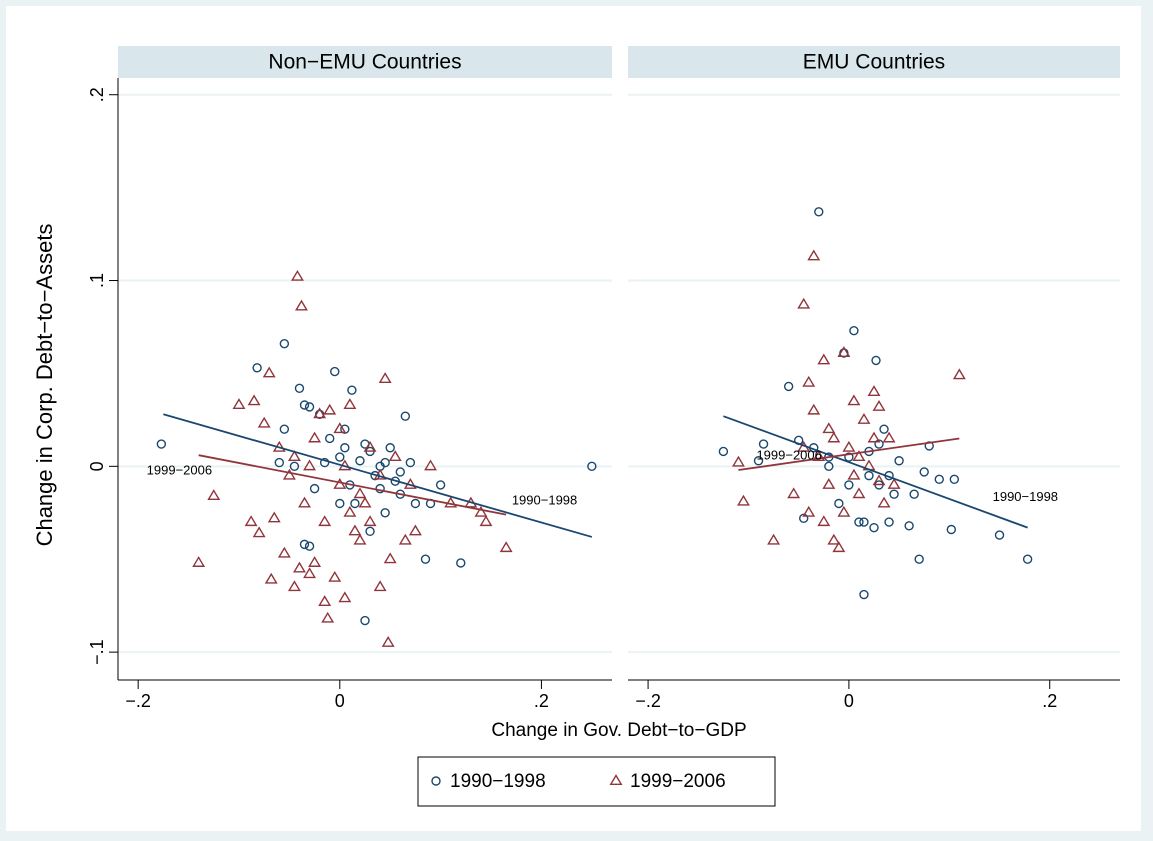 The height and width of the screenshot is (841, 1153). What do you see at coordinates (97, 466) in the screenshot?
I see `y-tick-label: 0` at bounding box center [97, 466].